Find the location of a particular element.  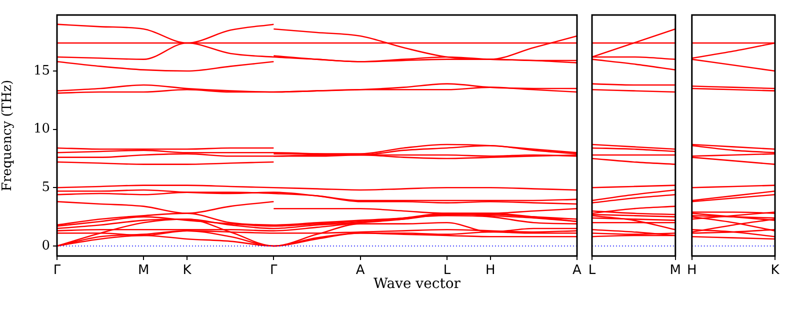

y-tick-label: 10 is located at coordinates (41, 129).